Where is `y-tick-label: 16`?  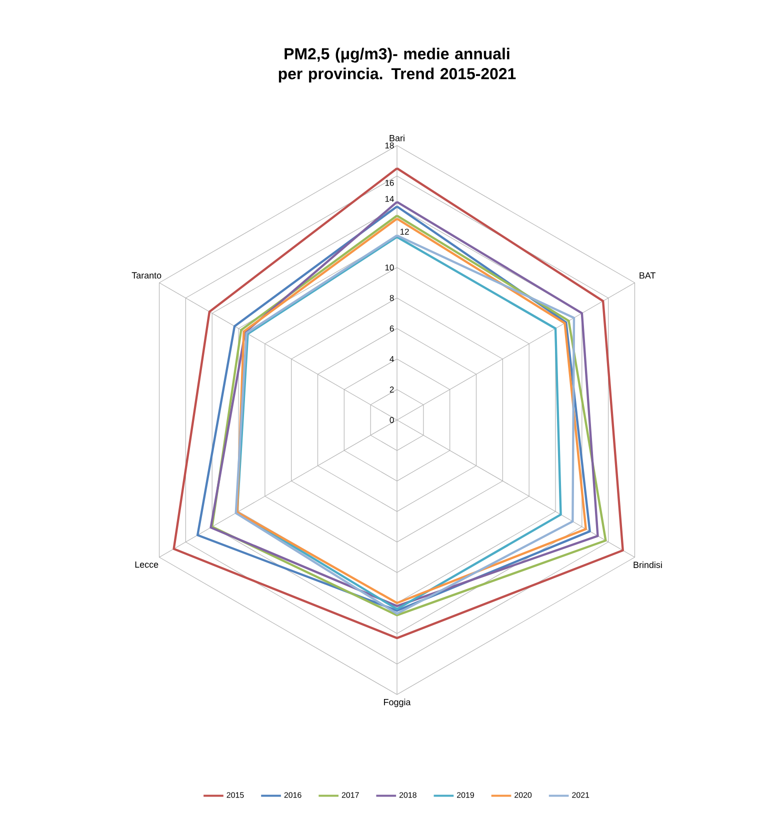
y-tick-label: 16 is located at coordinates (389, 183).